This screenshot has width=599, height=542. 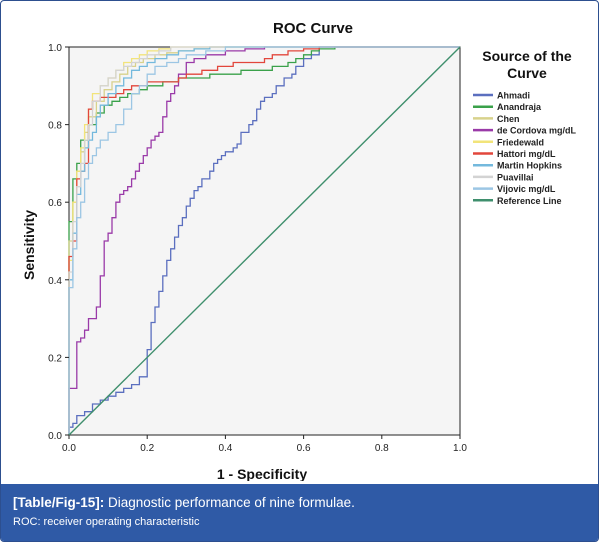 I want to click on y-tick-label: 1.0, so click(x=55, y=48).